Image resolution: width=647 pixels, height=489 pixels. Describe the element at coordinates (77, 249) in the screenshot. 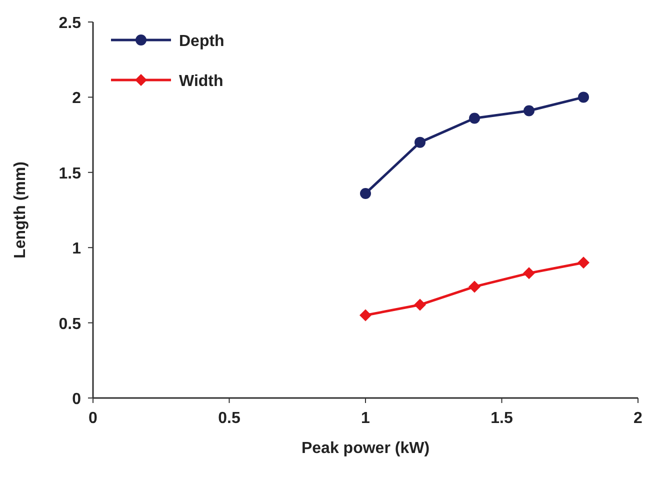

I see `y-tick-label: 1` at that location.